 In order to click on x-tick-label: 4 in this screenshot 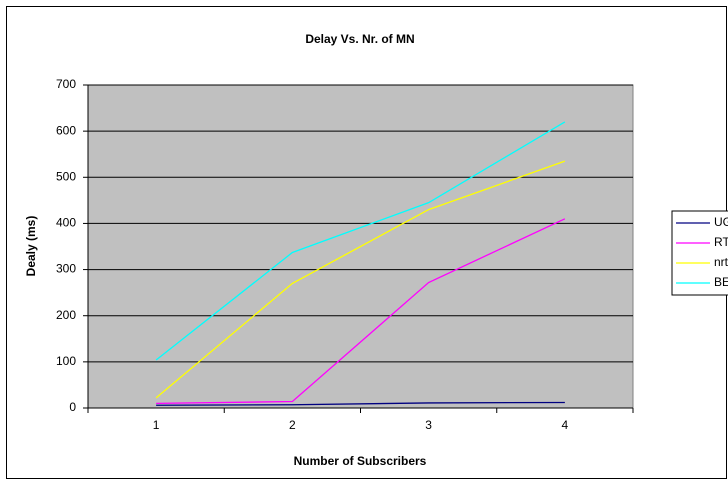, I will do `click(565, 425)`.